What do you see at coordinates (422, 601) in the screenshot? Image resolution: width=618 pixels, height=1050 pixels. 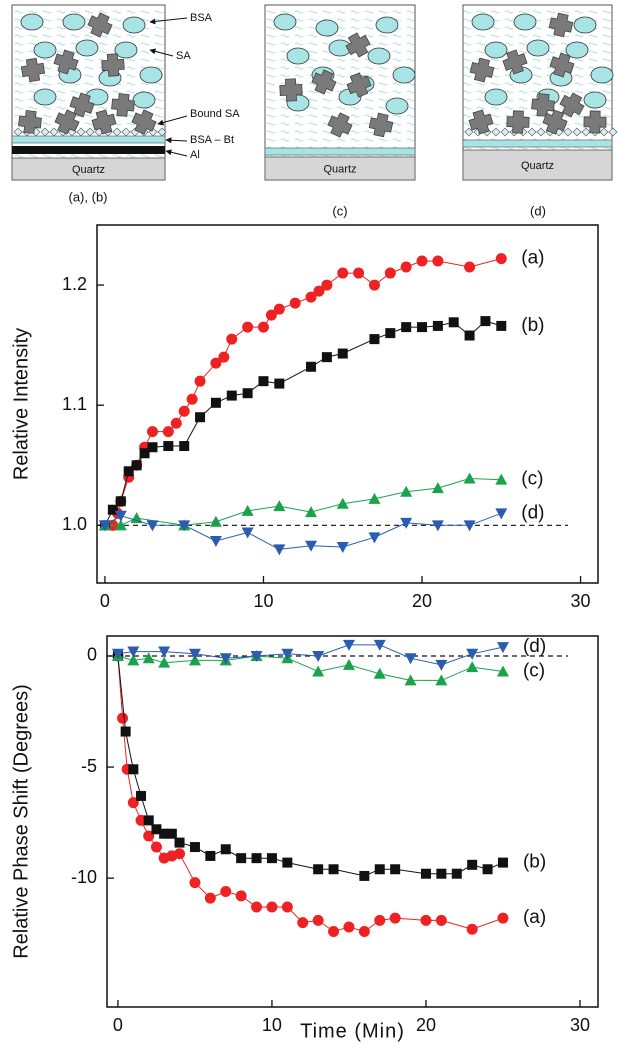 I see `x-tick-label: 20` at bounding box center [422, 601].